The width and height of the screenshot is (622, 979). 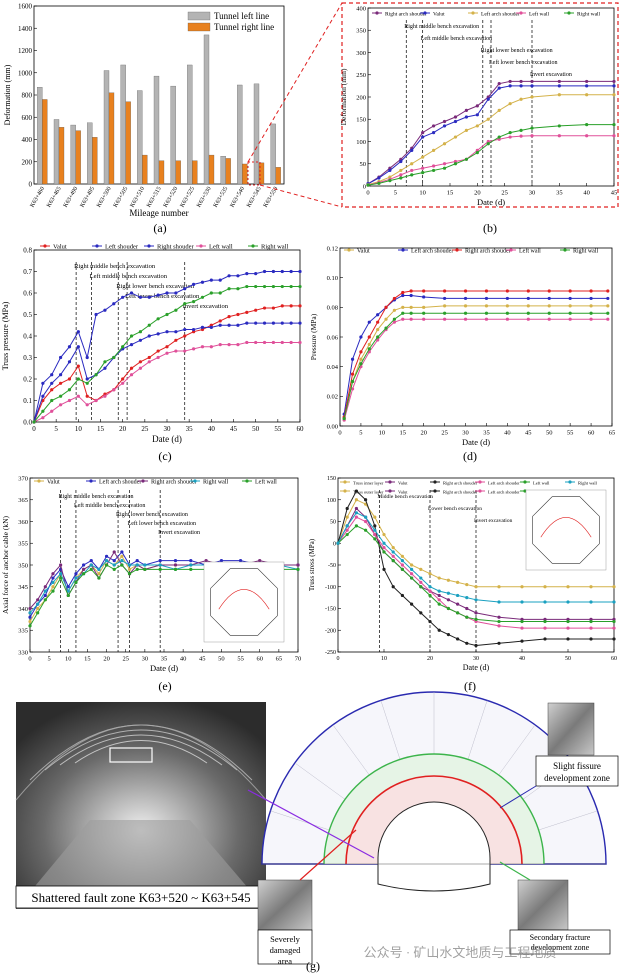 I want to click on f-ytick-label: 0, so click(x=334, y=544).